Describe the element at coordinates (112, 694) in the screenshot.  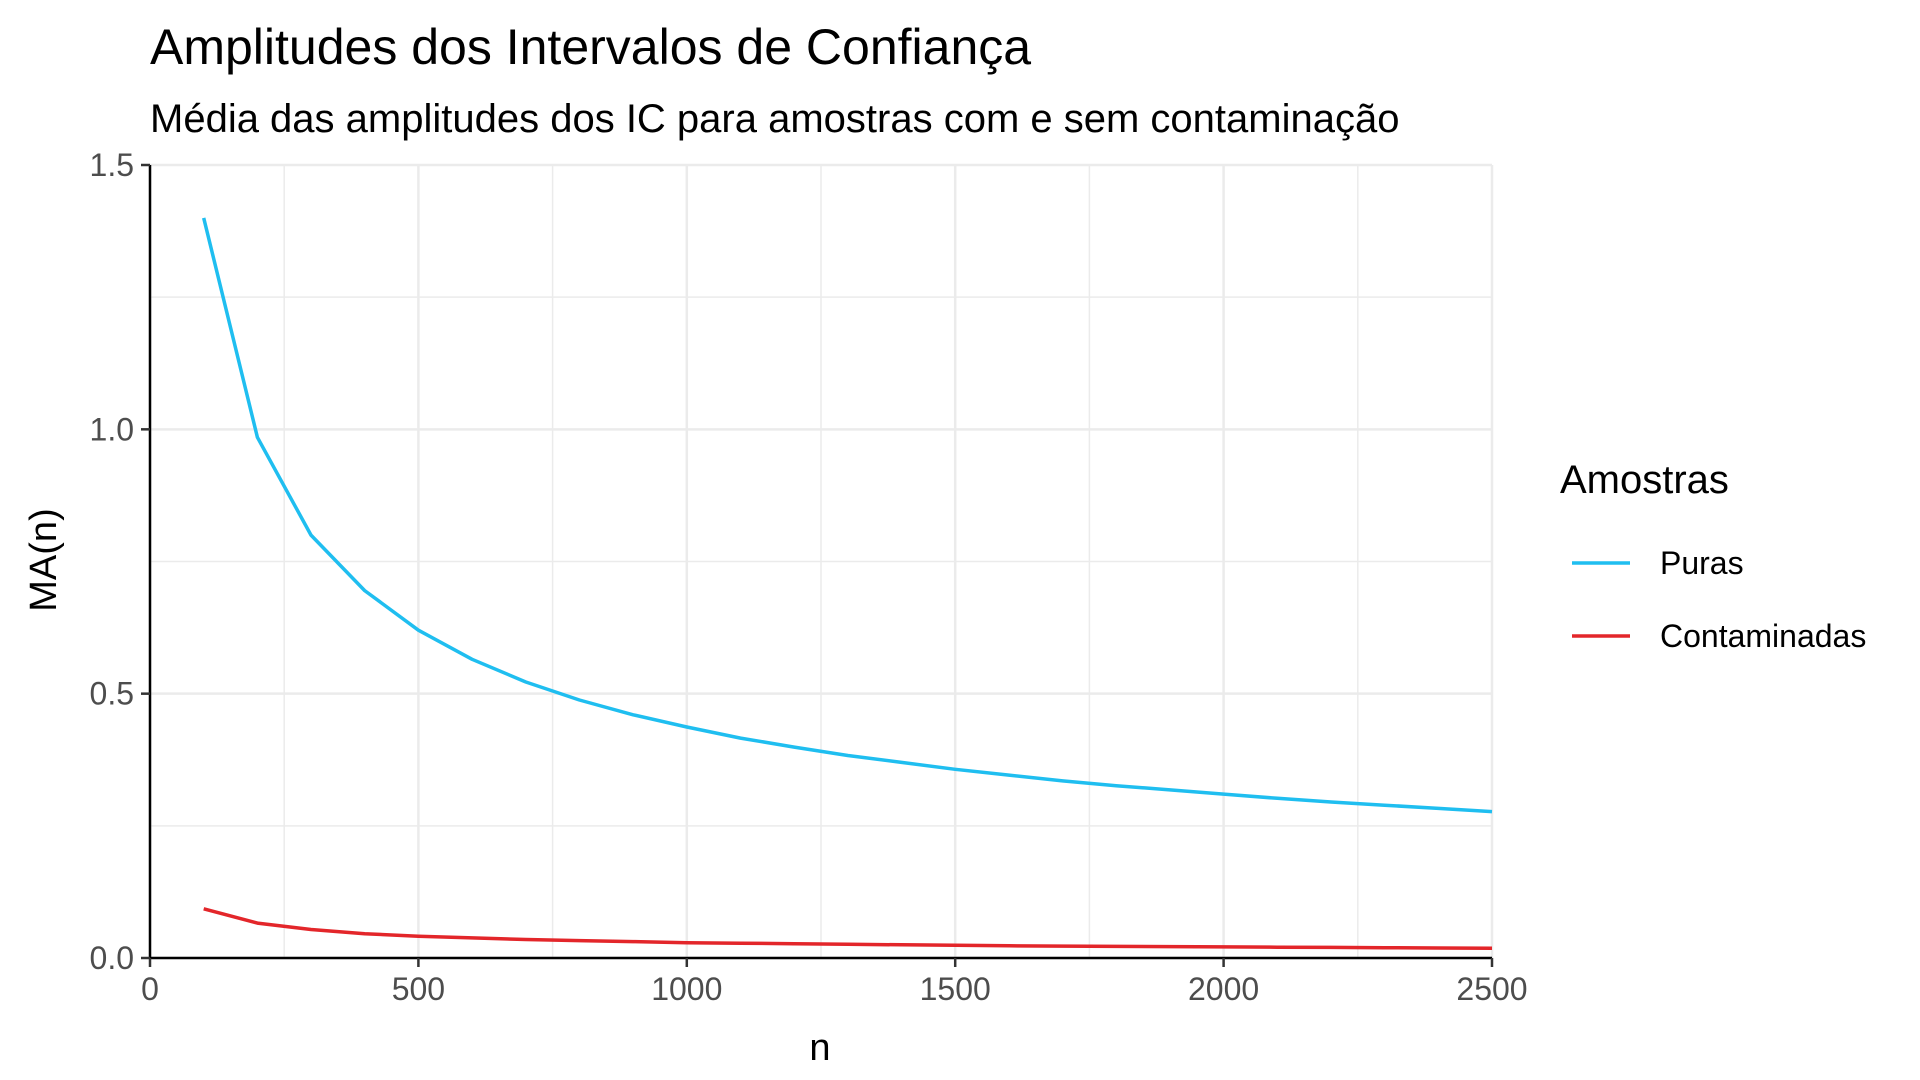
I see `y-tick-label: 0.5` at that location.